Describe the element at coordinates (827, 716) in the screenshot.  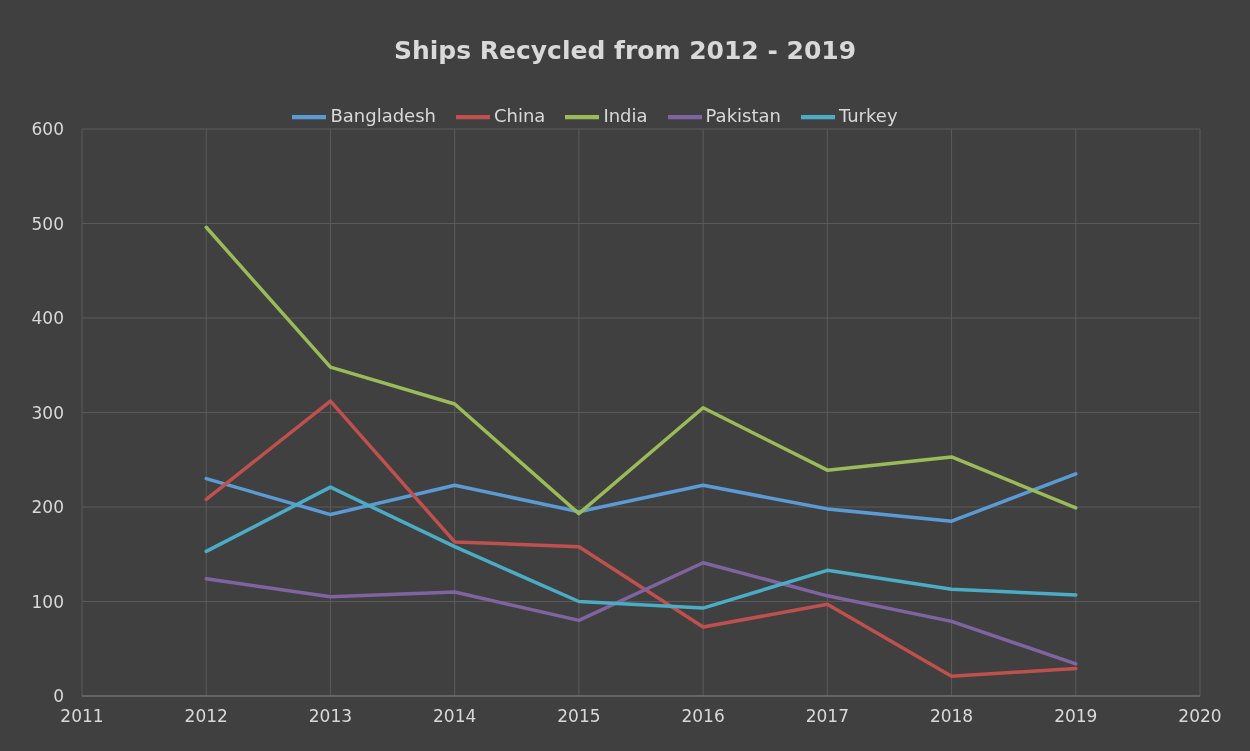
I see `x-tick-label: 2017` at that location.